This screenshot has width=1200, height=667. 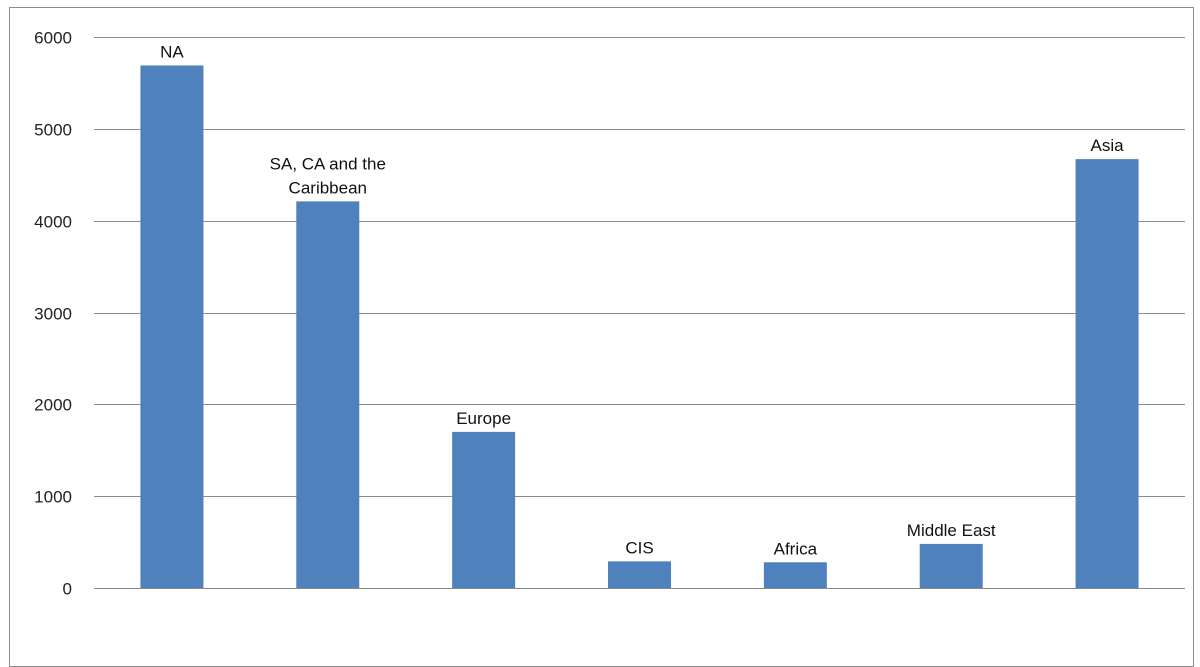 I want to click on data-label: Middle East, so click(x=951, y=530).